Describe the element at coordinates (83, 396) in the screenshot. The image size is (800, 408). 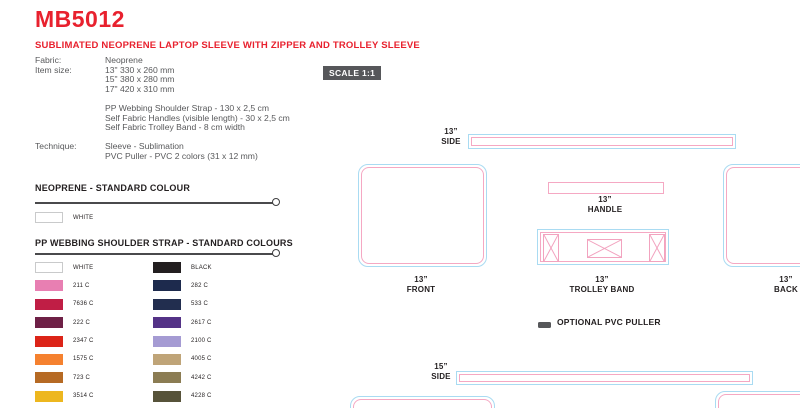
I see `swatch-label: 3514 C` at that location.